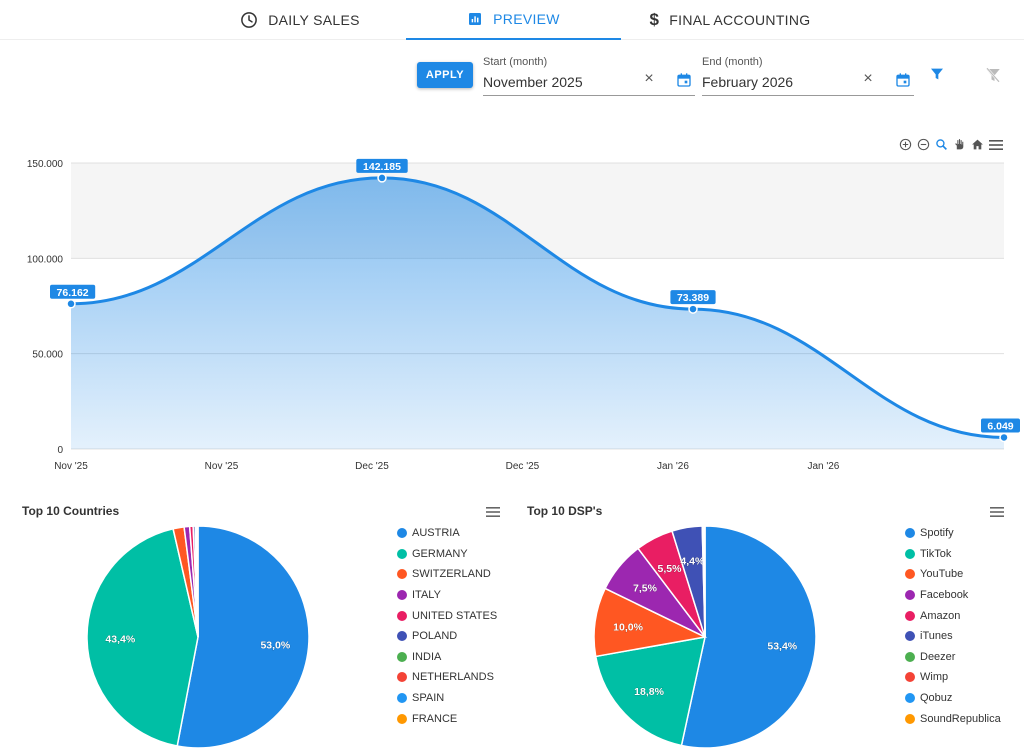  I want to click on zoom-out-icon, so click(923, 144).